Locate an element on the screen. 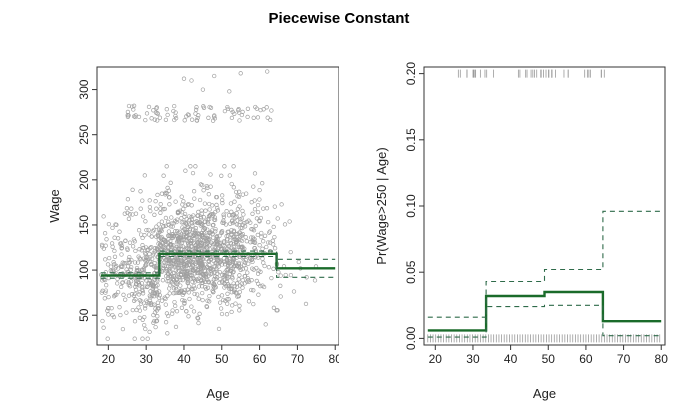 This screenshot has height=406, width=678. x-tick-label: 80 is located at coordinates (662, 359).